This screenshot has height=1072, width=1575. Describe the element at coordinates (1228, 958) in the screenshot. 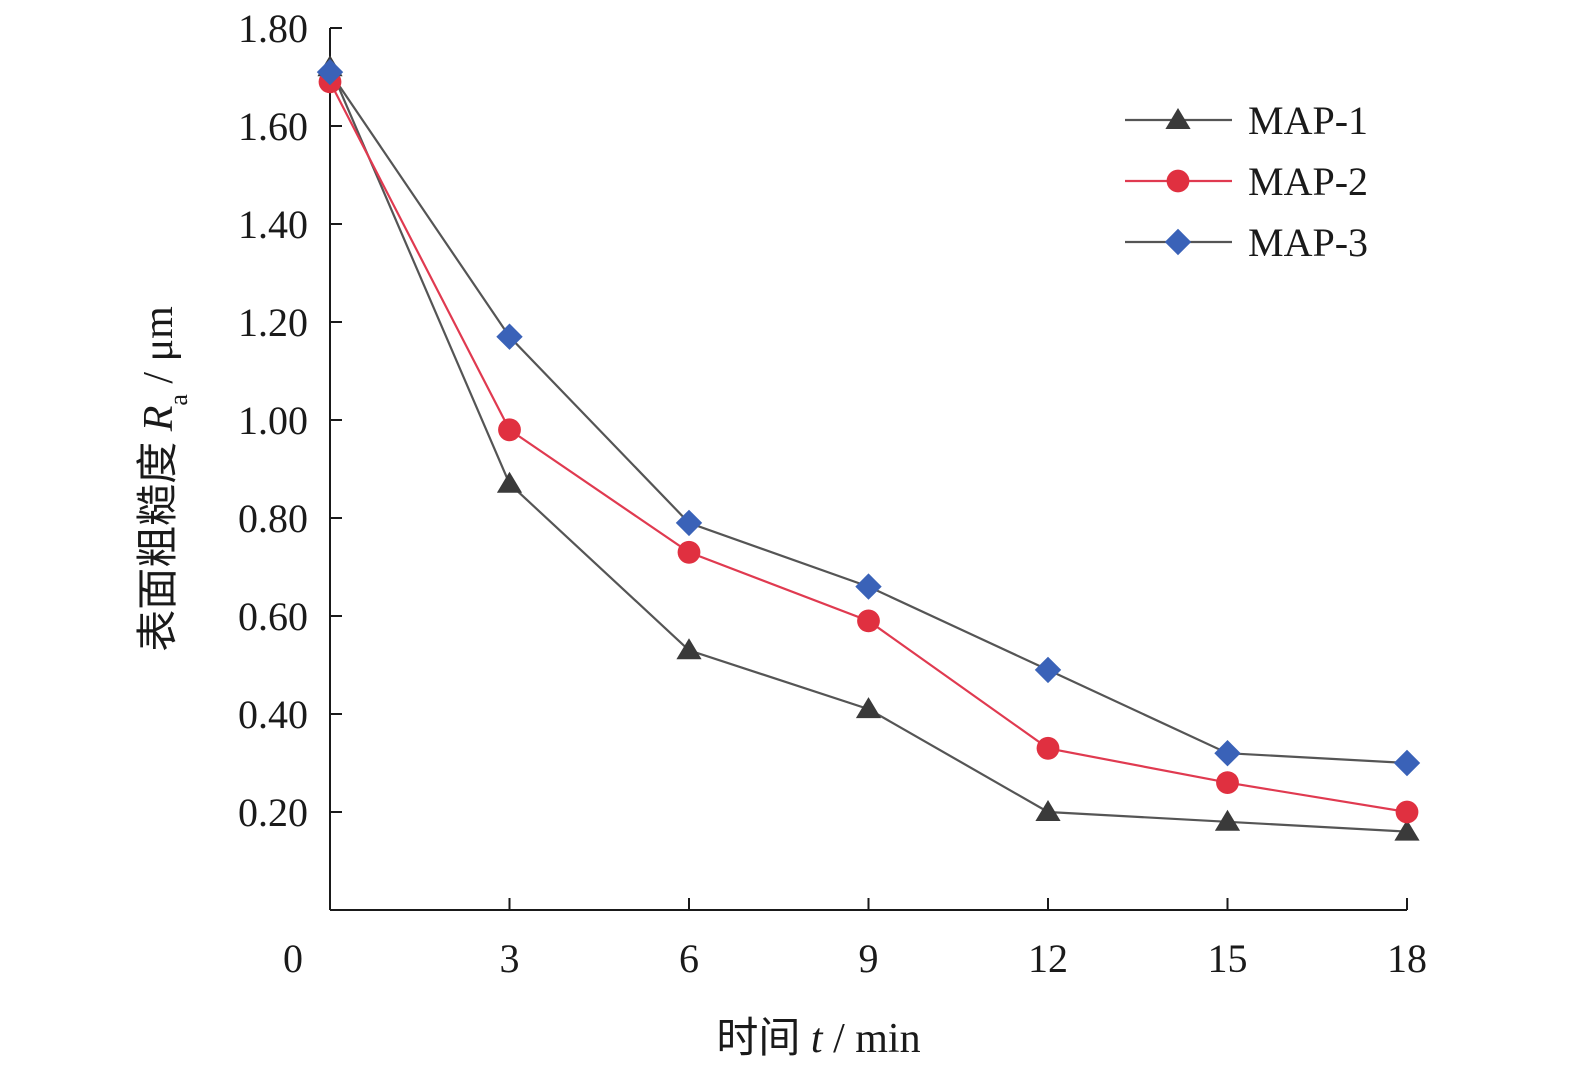

I see `x-tick-label: 15` at that location.